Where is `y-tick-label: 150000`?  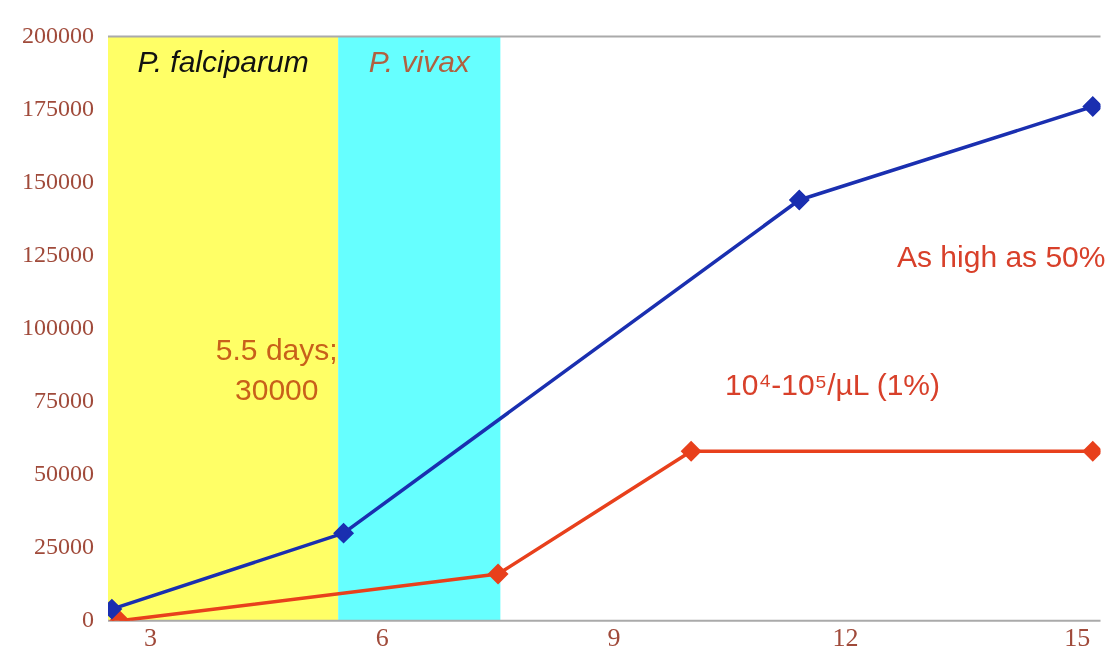
y-tick-label: 150000 is located at coordinates (58, 180).